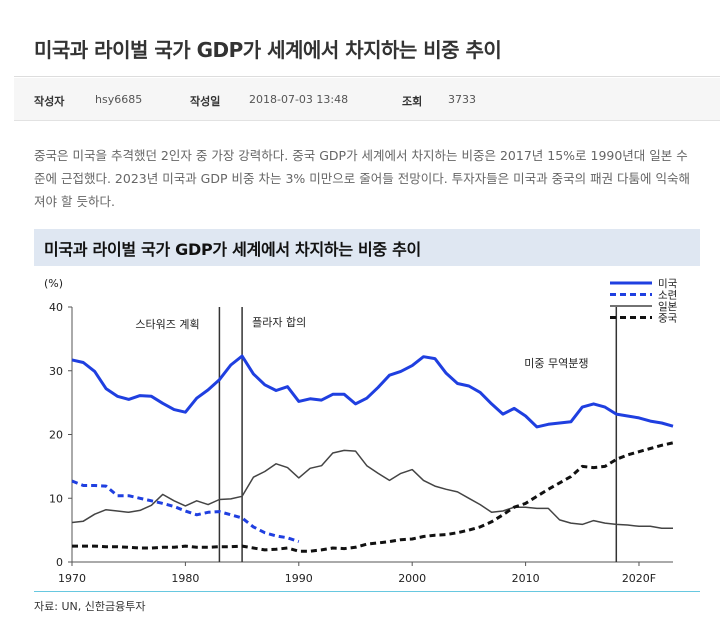 This screenshot has width=720, height=632. What do you see at coordinates (367, 591) in the screenshot?
I see `source-divider` at bounding box center [367, 591].